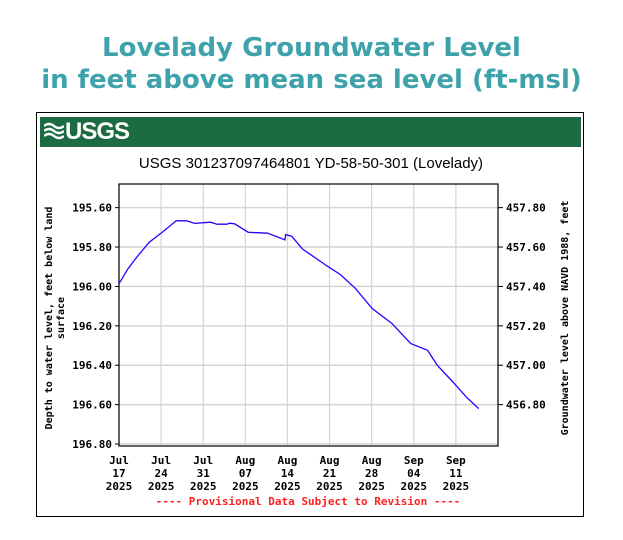  What do you see at coordinates (526, 286) in the screenshot?
I see `y2-tick-label: 457.40` at bounding box center [526, 286].